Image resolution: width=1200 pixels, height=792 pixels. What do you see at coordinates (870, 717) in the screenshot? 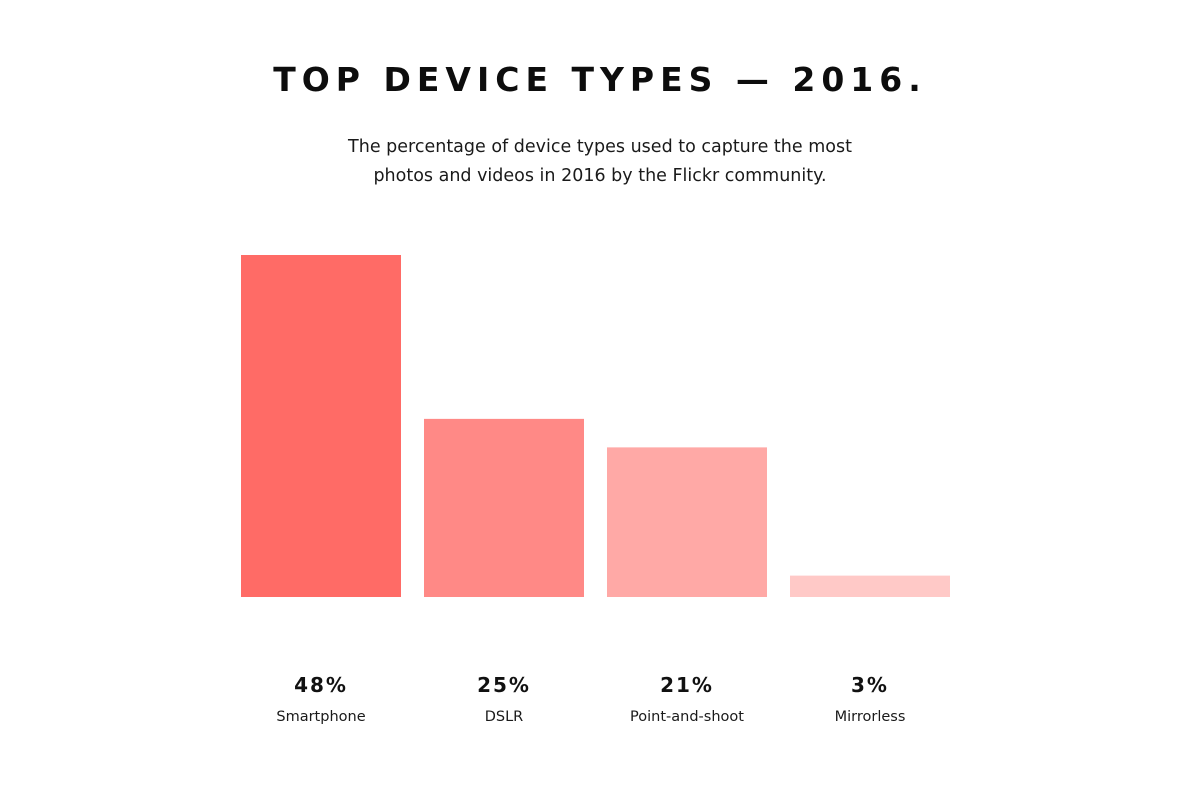
I see `category-label-mirrorless: Mirrorless` at bounding box center [870, 717].